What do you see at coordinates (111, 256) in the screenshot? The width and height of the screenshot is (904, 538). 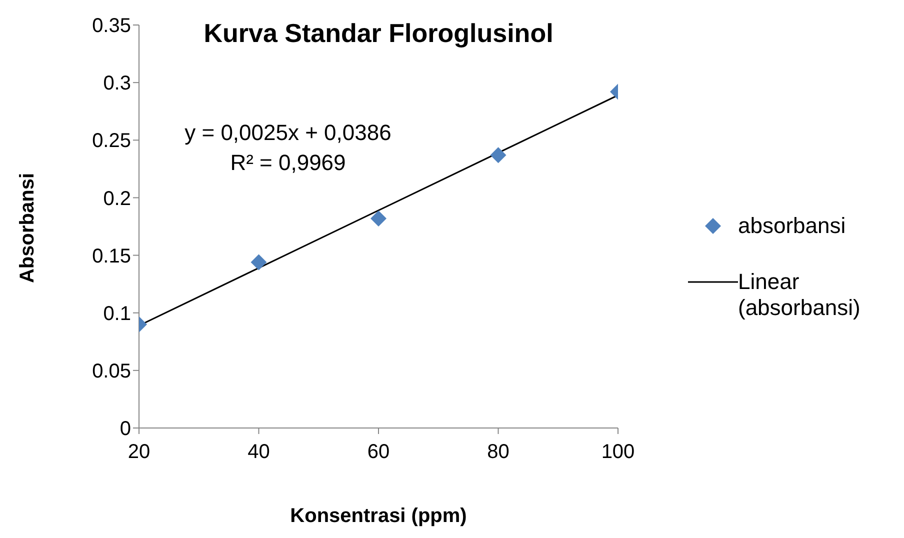 I see `y-tick-label: 0.15` at bounding box center [111, 256].